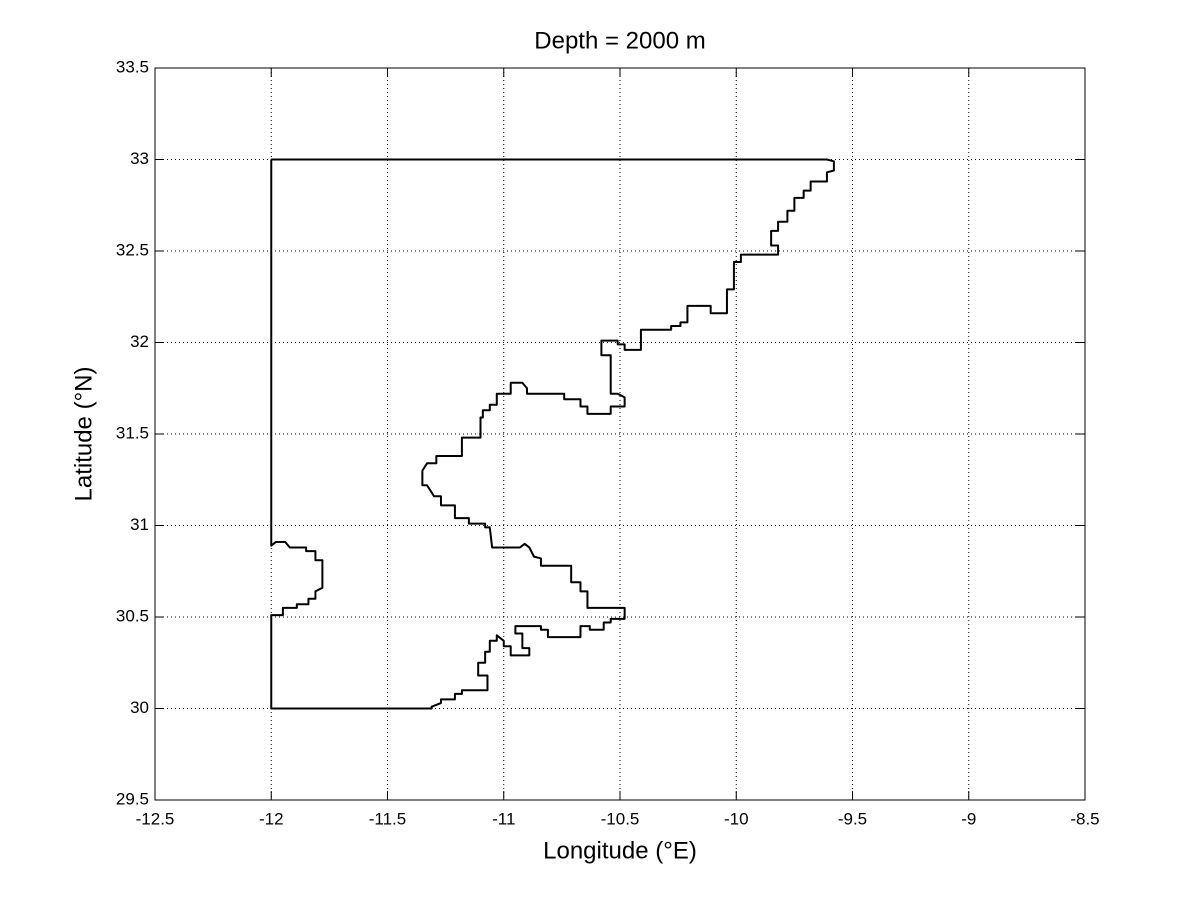 The height and width of the screenshot is (900, 1200). I want to click on x-tick-label: -9, so click(968, 818).